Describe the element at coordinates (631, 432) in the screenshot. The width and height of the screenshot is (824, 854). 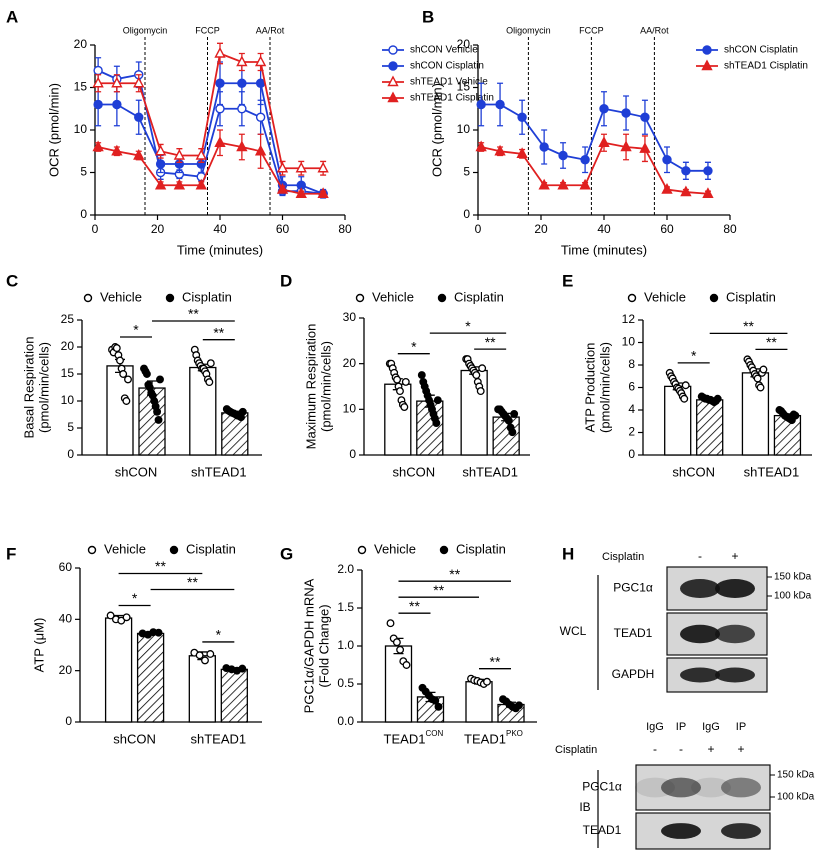
I see `y-tick-label: 2` at that location.